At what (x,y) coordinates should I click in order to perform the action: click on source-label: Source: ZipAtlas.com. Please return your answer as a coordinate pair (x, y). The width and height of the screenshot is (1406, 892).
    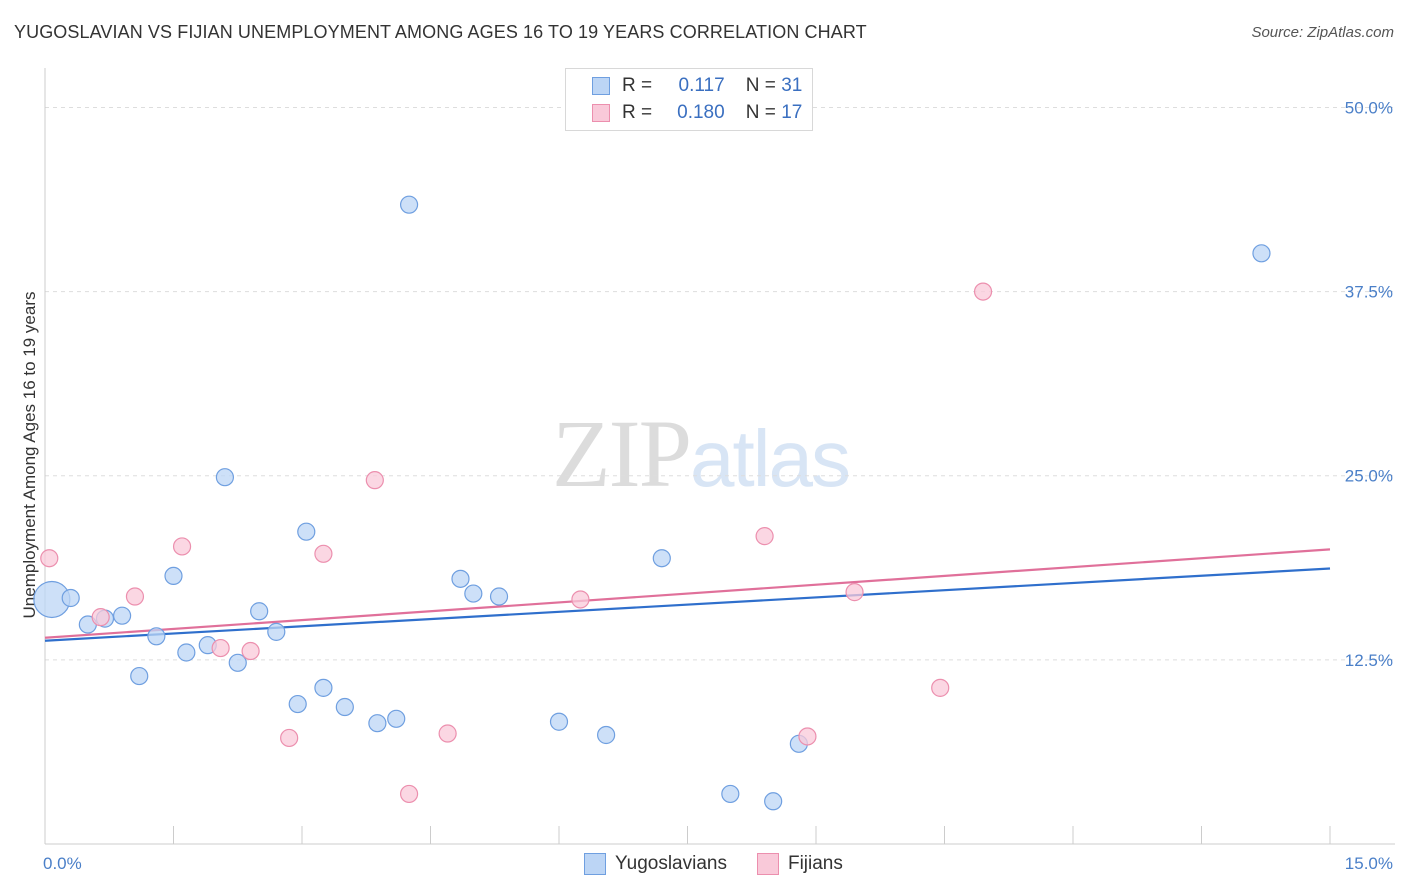
    Looking at the image, I should click on (1322, 32).